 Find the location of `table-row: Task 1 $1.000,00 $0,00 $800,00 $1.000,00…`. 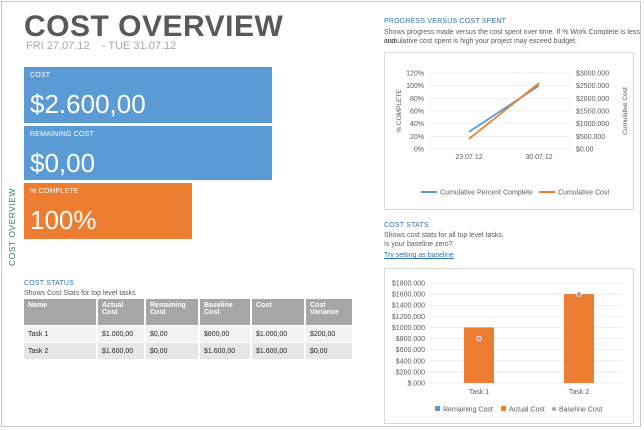

table-row: Task 1 $1.000,00 $0,00 $800,00 $1.000,00… is located at coordinates (189, 334).